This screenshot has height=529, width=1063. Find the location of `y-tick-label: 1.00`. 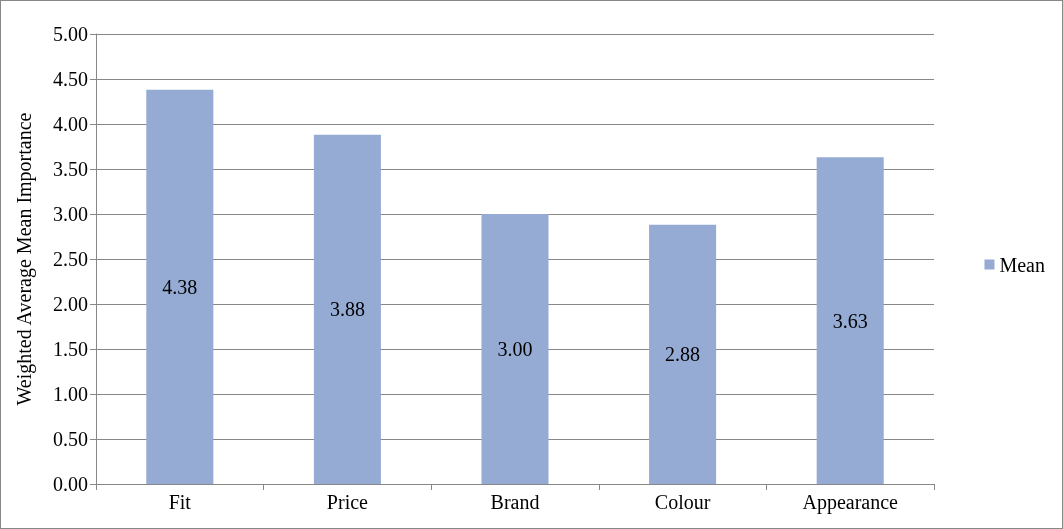

y-tick-label: 1.00 is located at coordinates (70, 394).